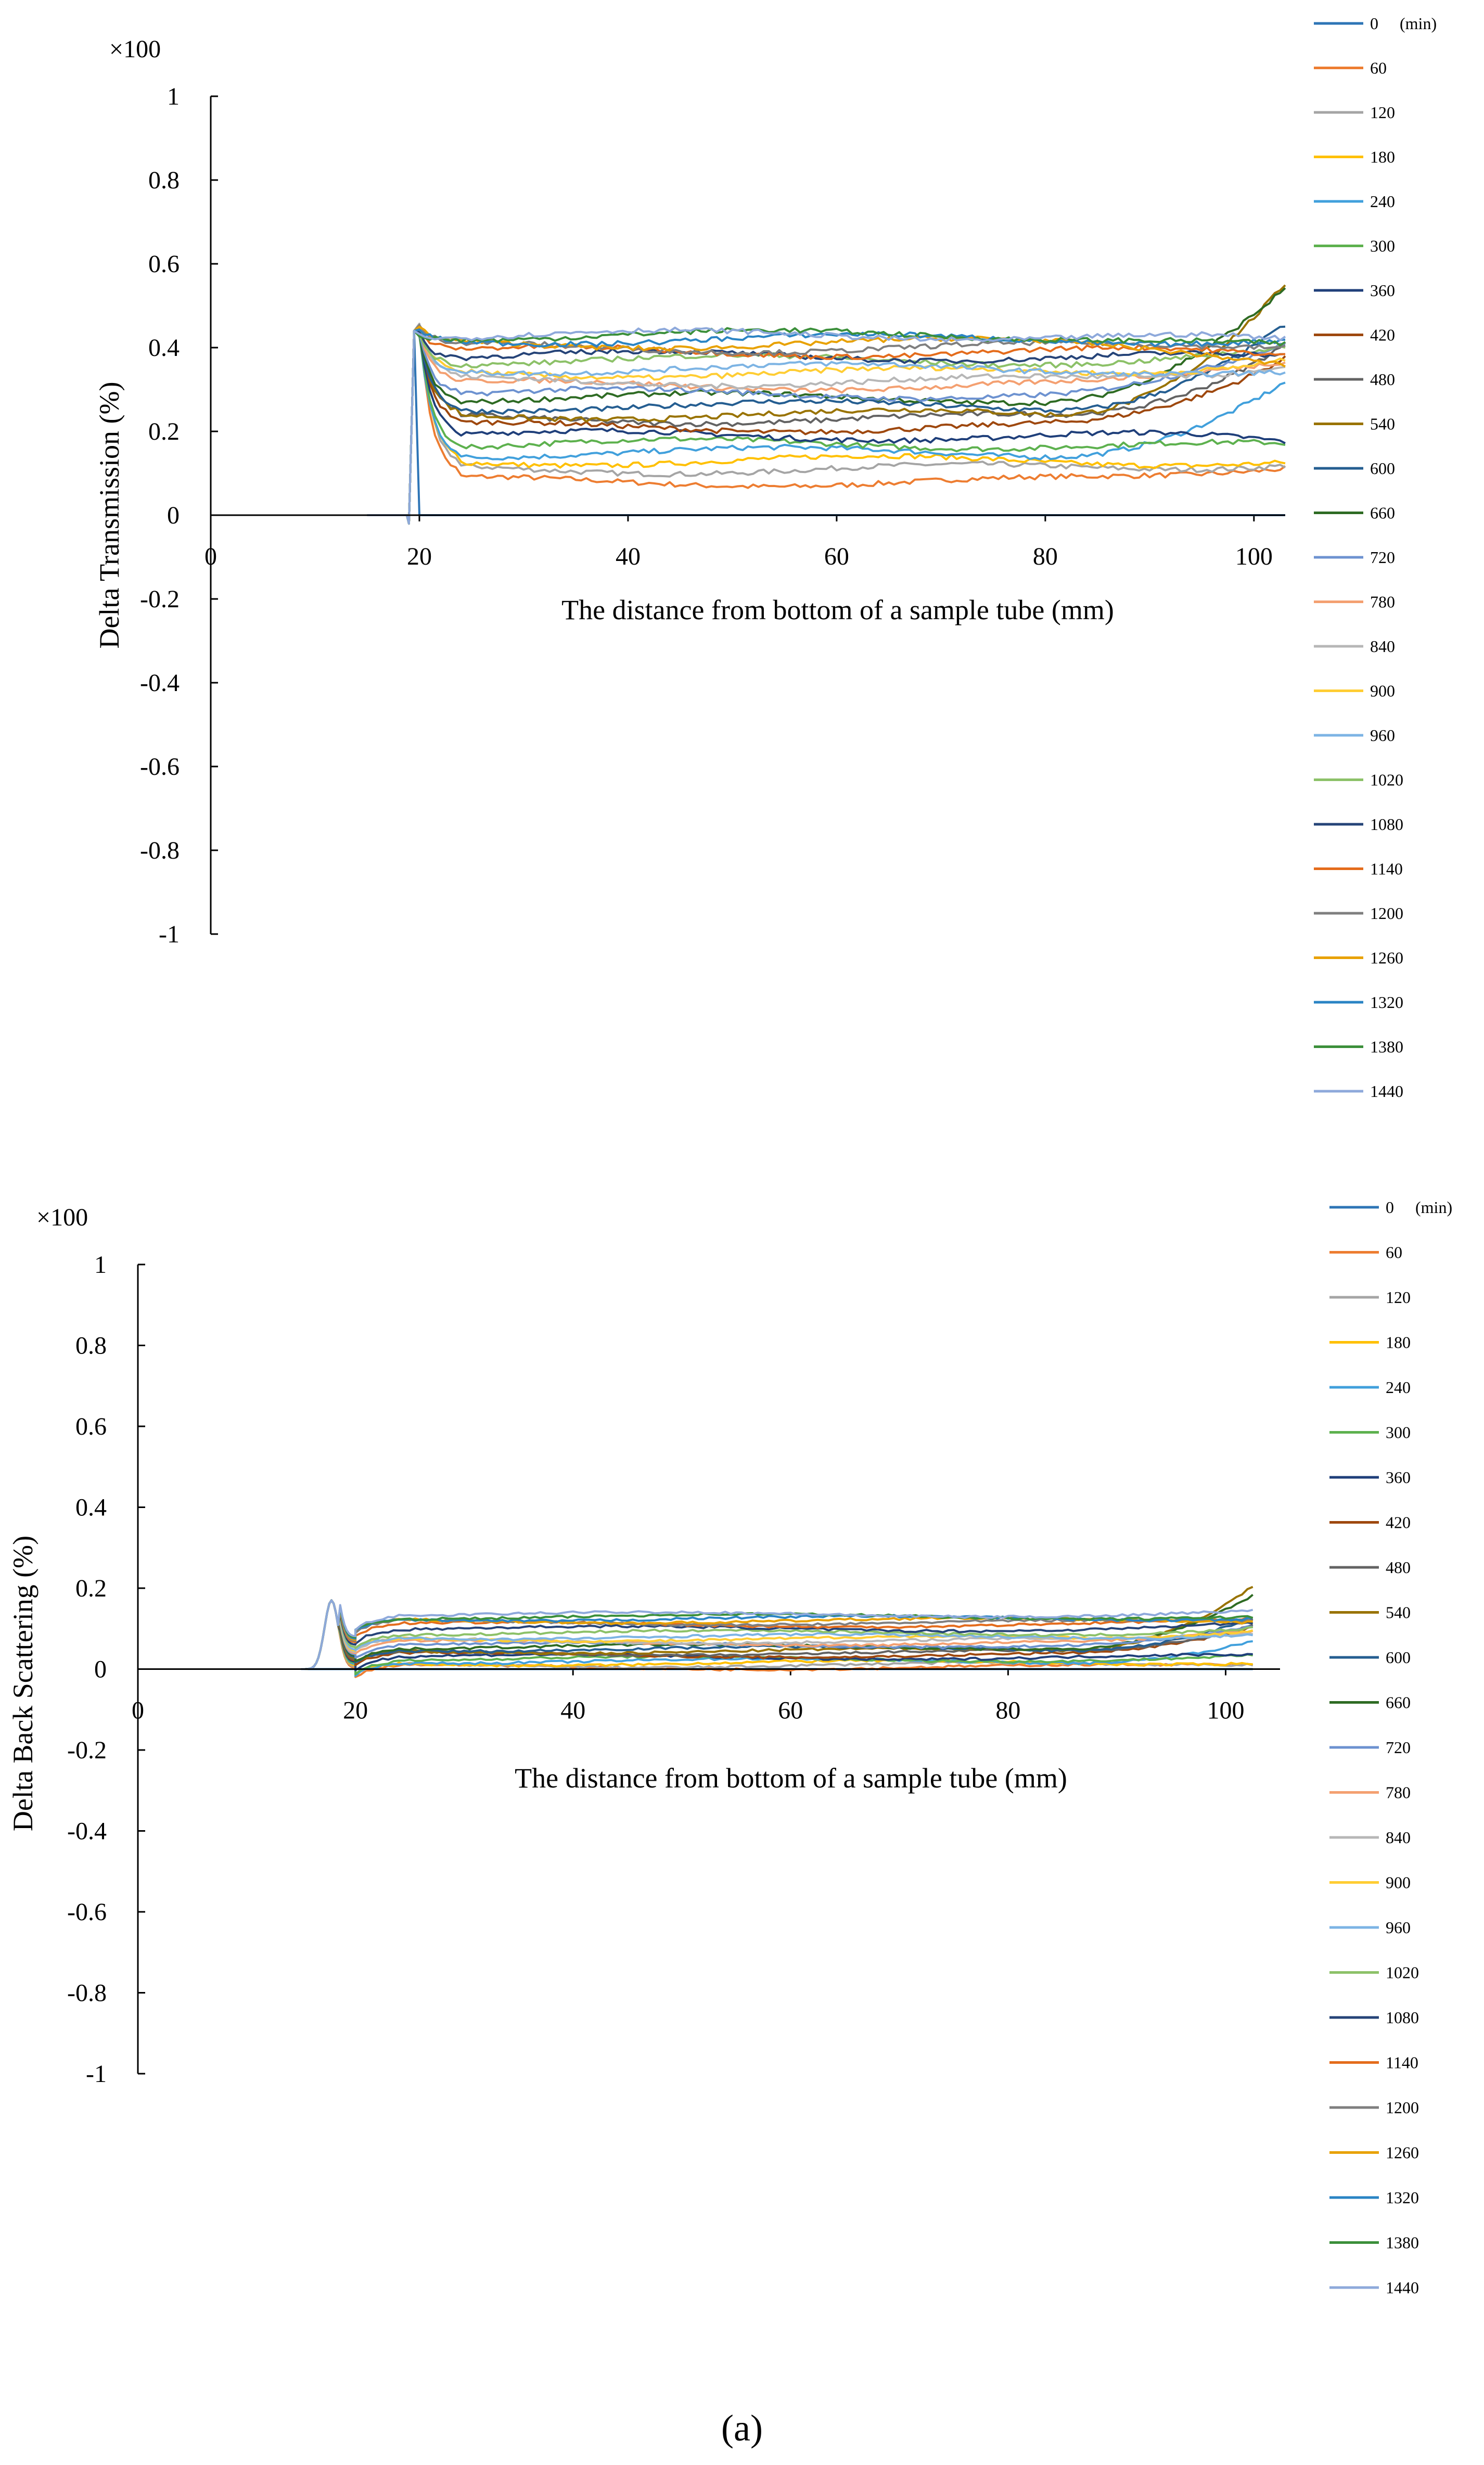  Describe the element at coordinates (164, 180) in the screenshot. I see `chart1-y-tick-label: 0.8` at that location.